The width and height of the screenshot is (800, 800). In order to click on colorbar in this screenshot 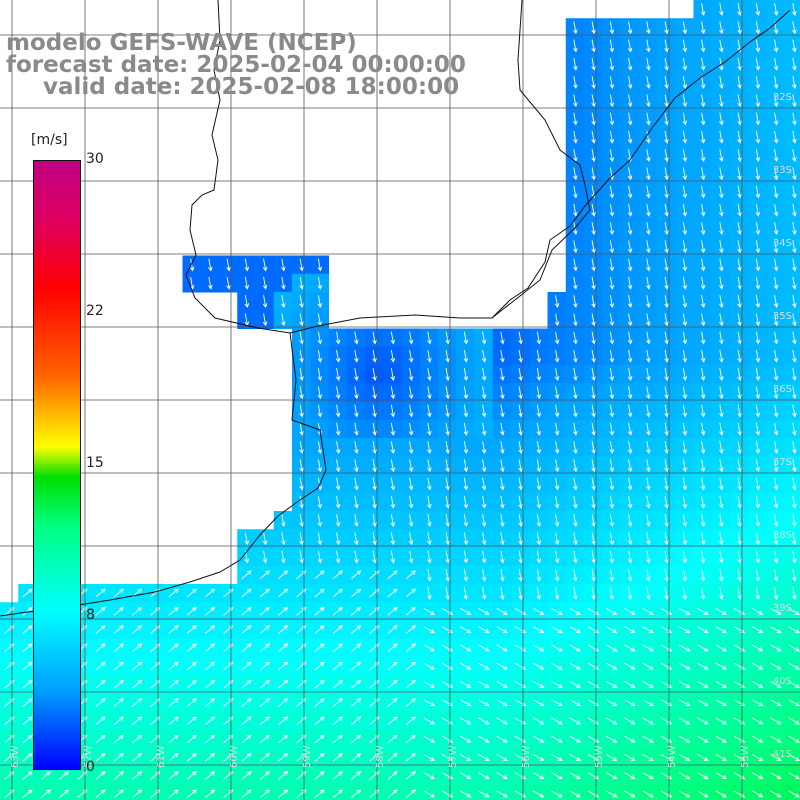, I will do `click(57, 465)`.